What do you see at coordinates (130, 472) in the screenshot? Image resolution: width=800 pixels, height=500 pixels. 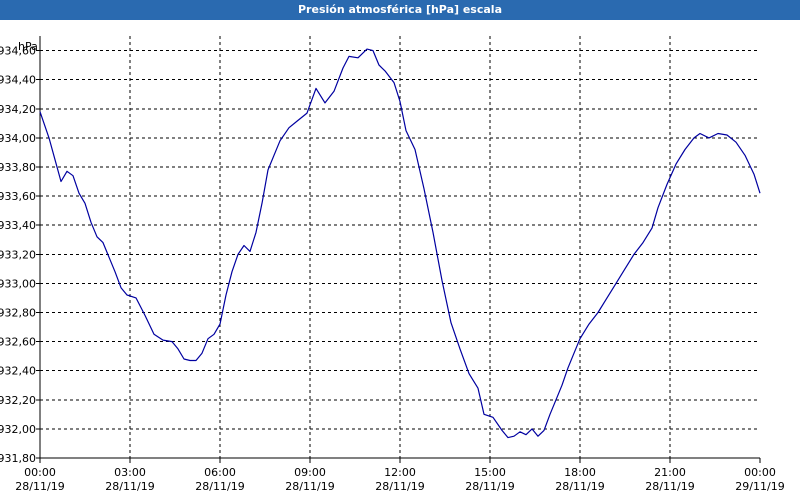 I see `x-tick-time: 03:00` at bounding box center [130, 472].